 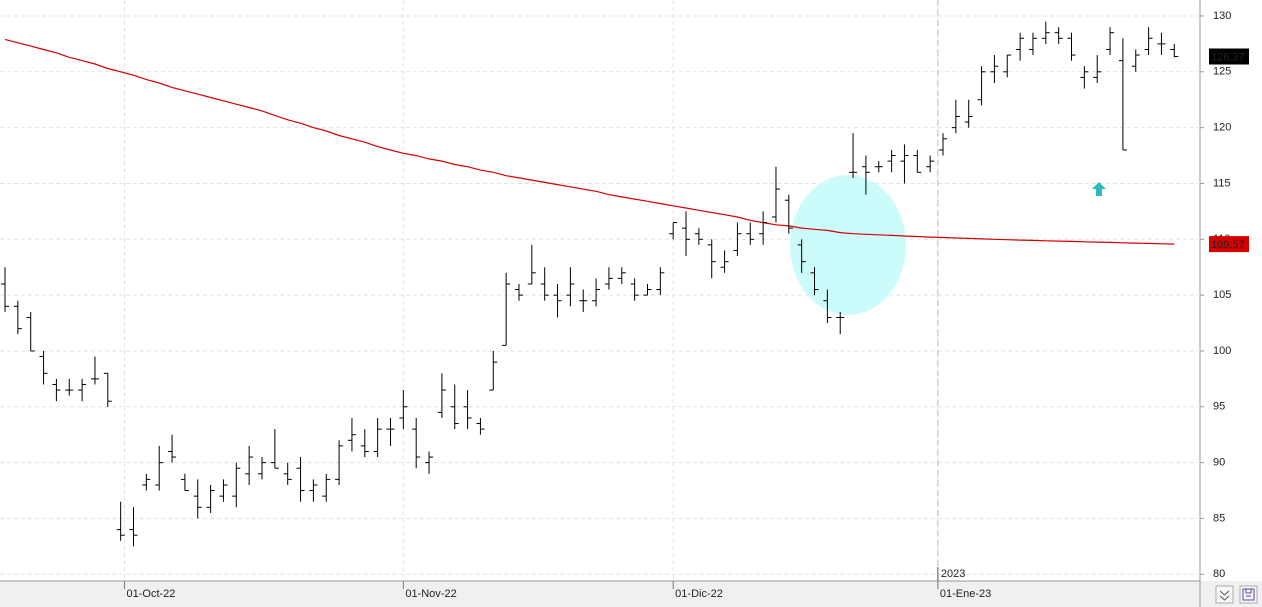 What do you see at coordinates (699, 594) in the screenshot?
I see `x-tick-label: 01-Dic-22` at bounding box center [699, 594].